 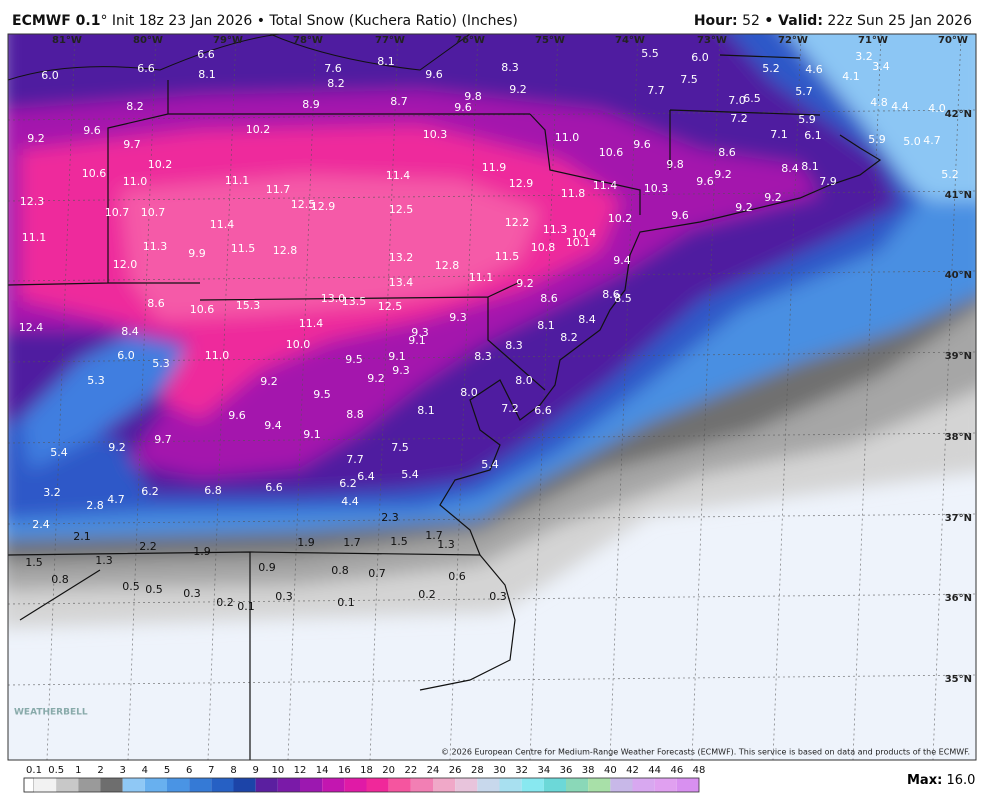 I want to click on snow-amount: 9.8, so click(x=473, y=96).